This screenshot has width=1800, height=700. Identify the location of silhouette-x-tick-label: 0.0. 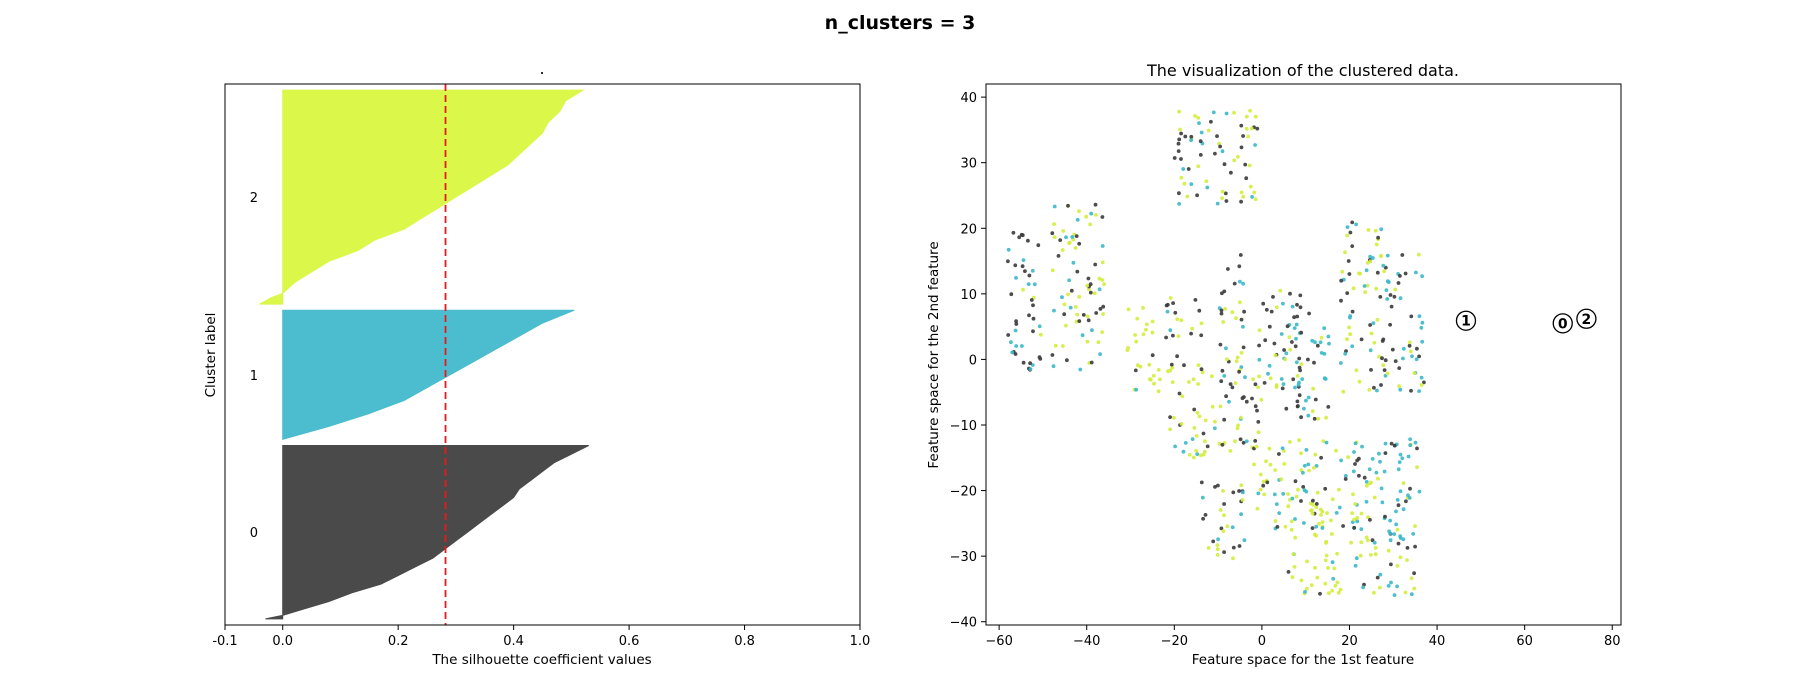
(282, 641).